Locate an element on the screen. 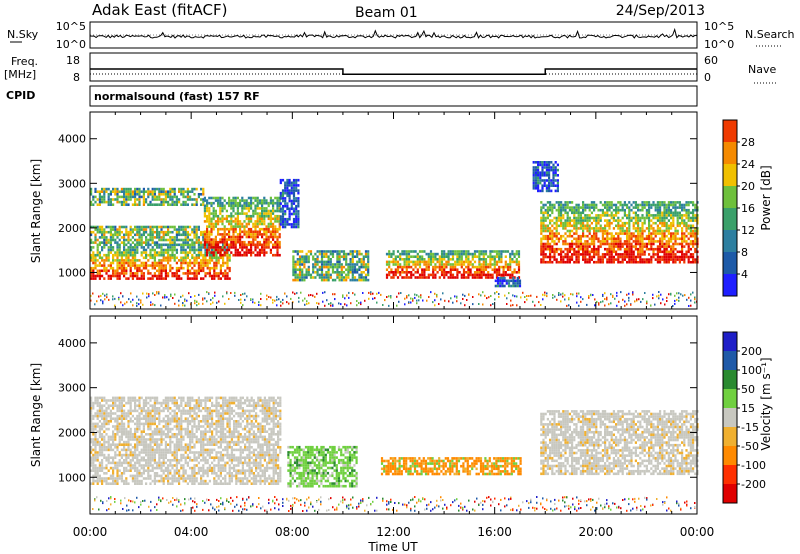  noise-left-label: N.Sky is located at coordinates (23, 34).